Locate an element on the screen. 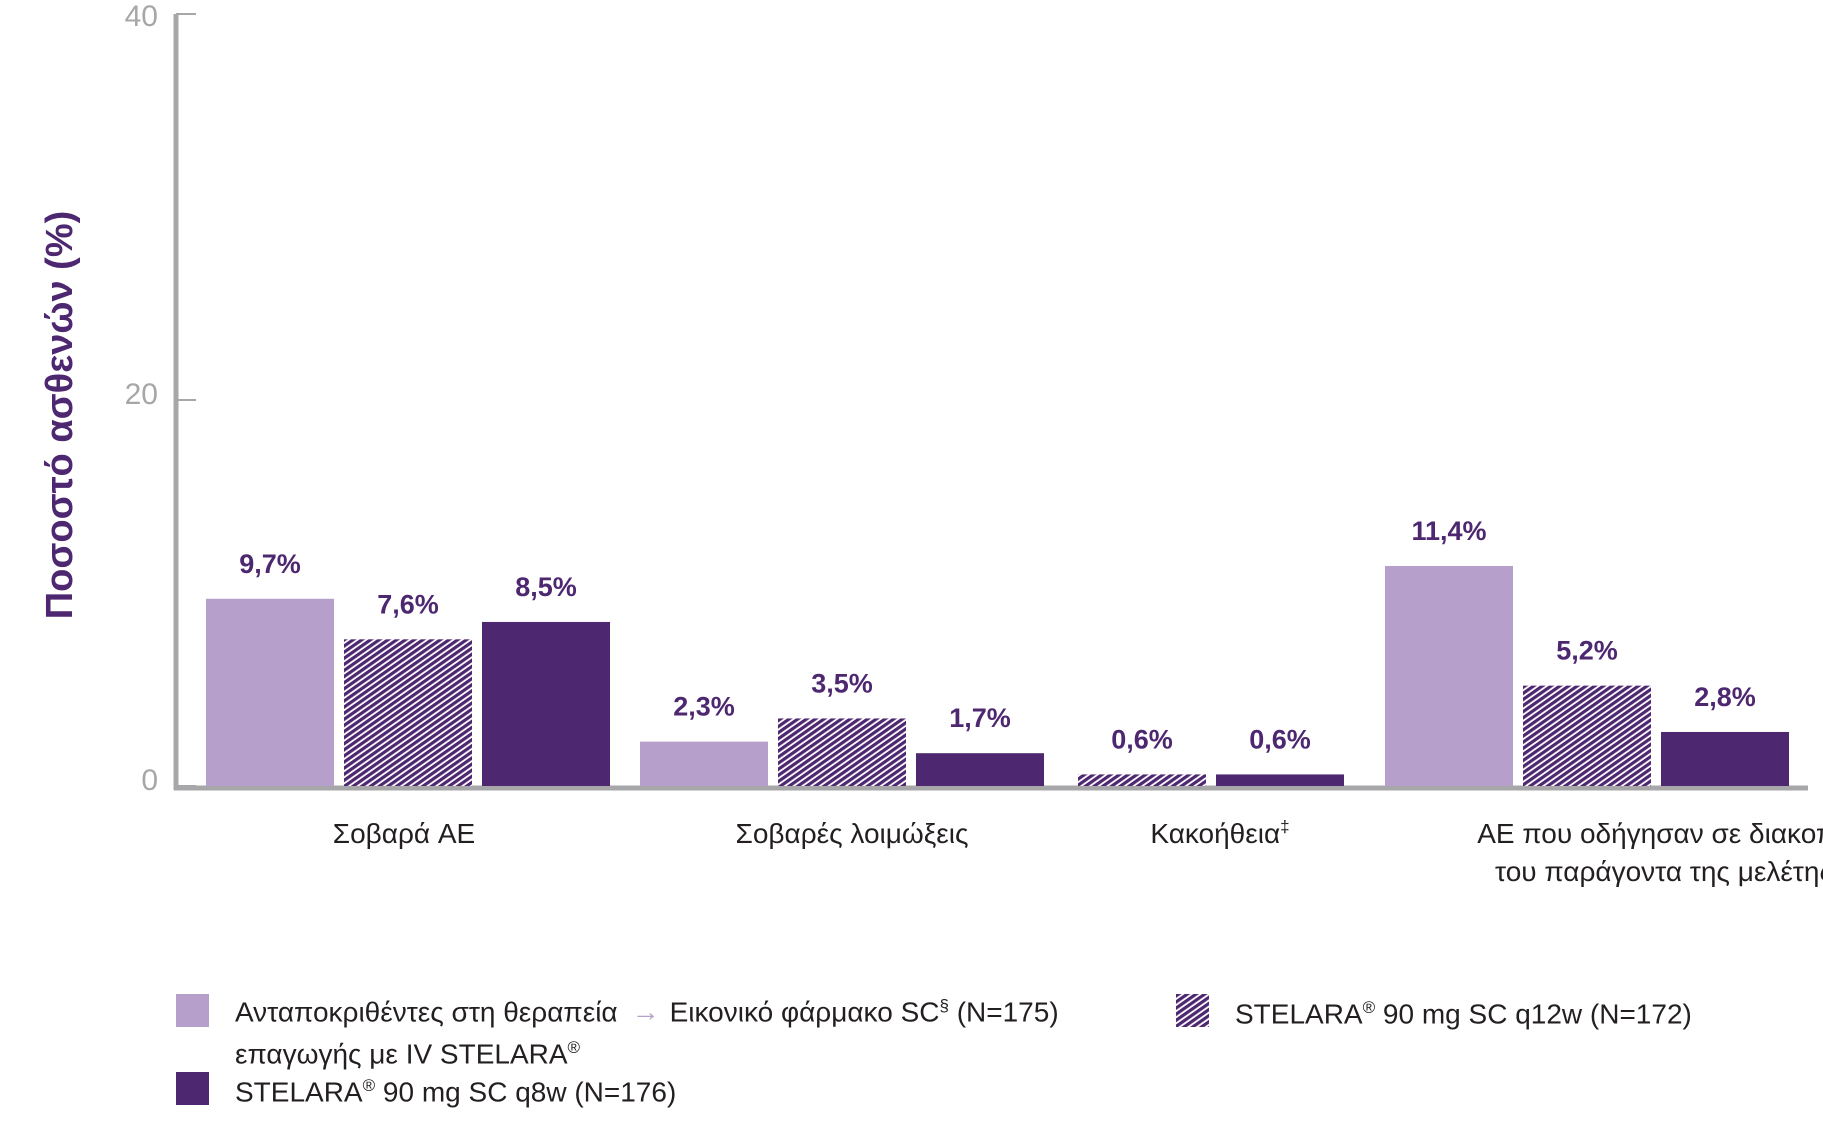 This screenshot has height=1133, width=1823. data-label-q8w-3: 2,8% is located at coordinates (1725, 697).